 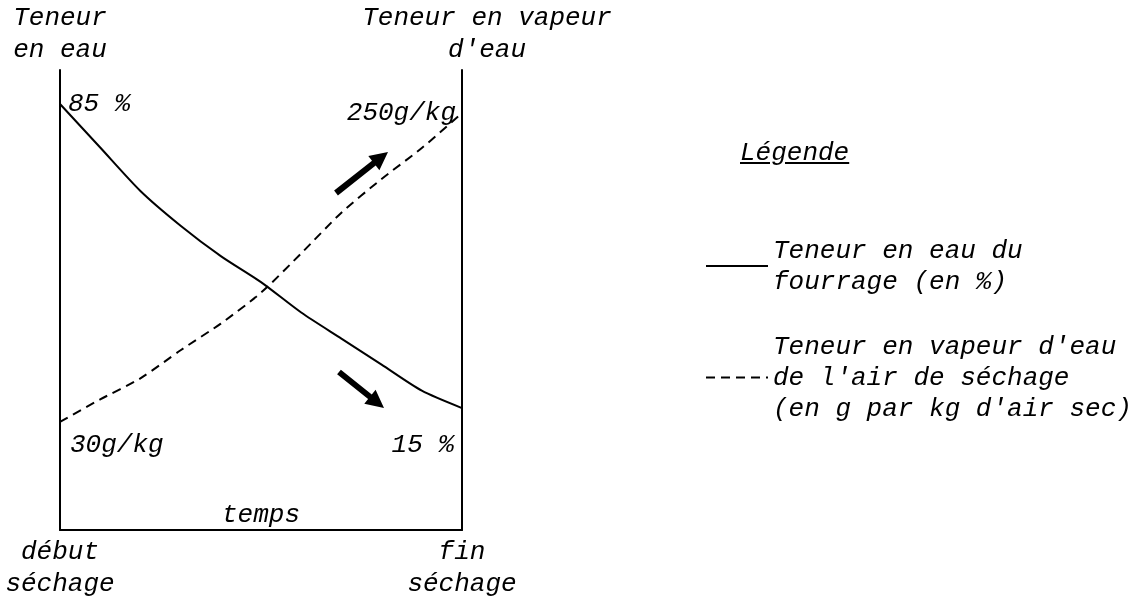 What do you see at coordinates (898, 266) in the screenshot?
I see `legend-label: Teneur en eau du fourrage (en %)` at bounding box center [898, 266].